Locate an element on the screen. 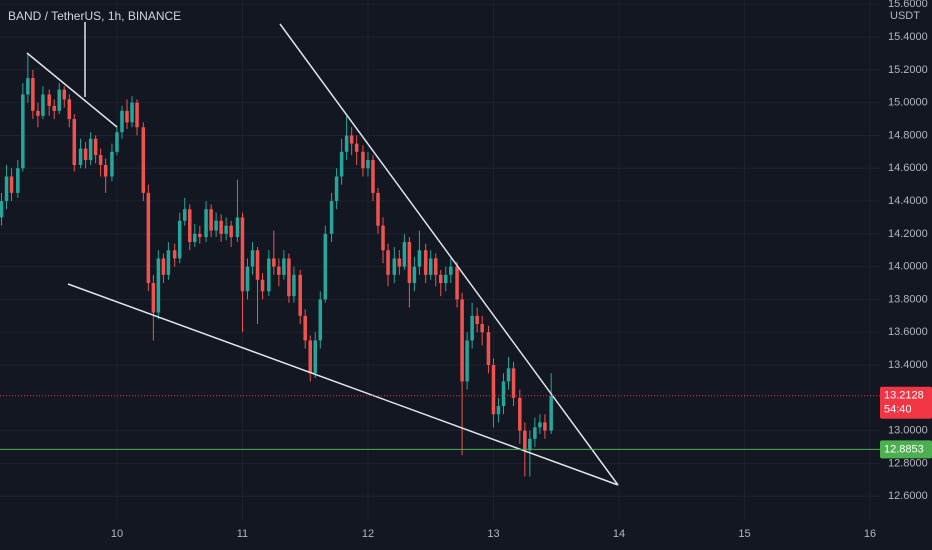 The image size is (932, 550). y-tick-label: 12.8000 is located at coordinates (908, 463).